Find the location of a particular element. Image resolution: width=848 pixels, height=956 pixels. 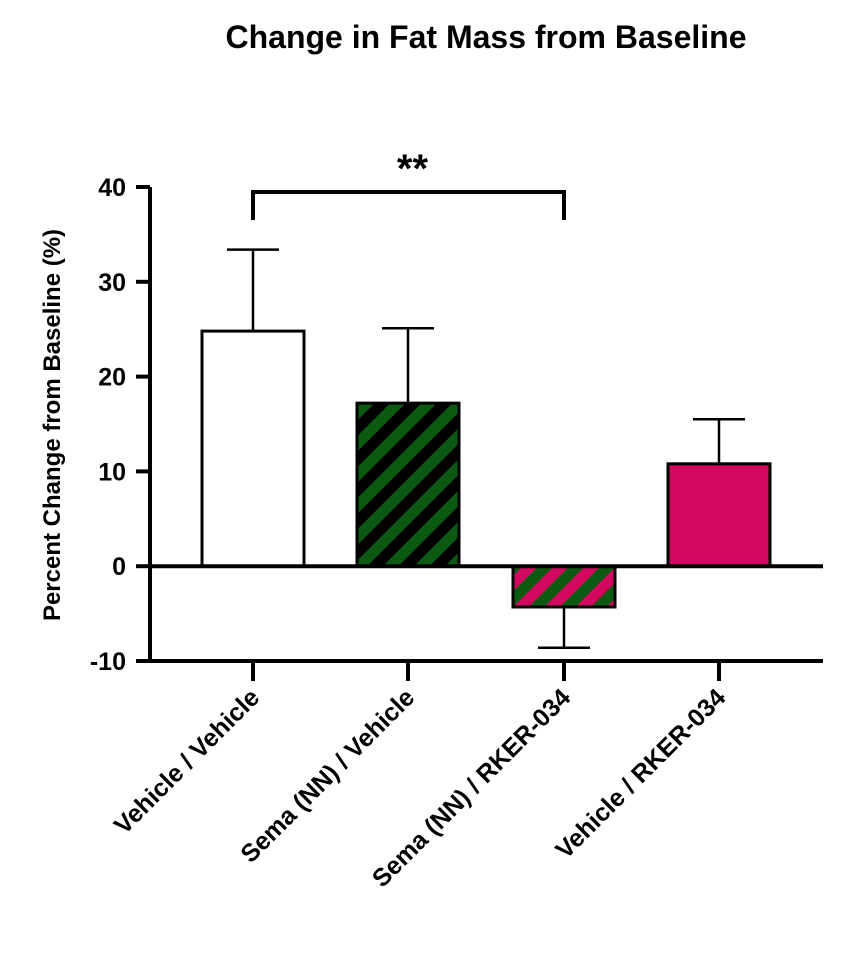

y-tick-label--10: -10 is located at coordinates (108, 662).